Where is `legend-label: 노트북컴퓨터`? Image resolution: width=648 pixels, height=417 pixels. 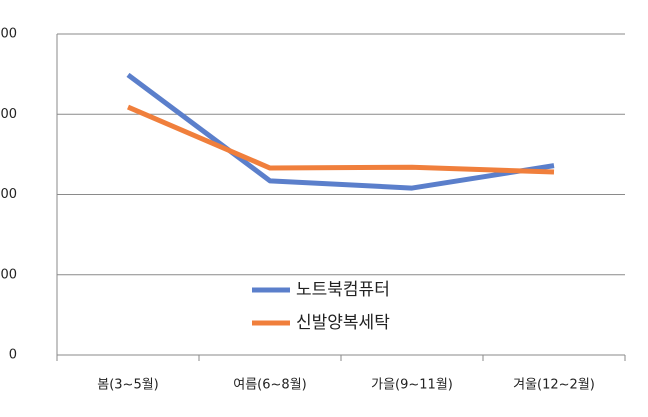
legend-label: 노트북컴퓨터 is located at coordinates (343, 290).